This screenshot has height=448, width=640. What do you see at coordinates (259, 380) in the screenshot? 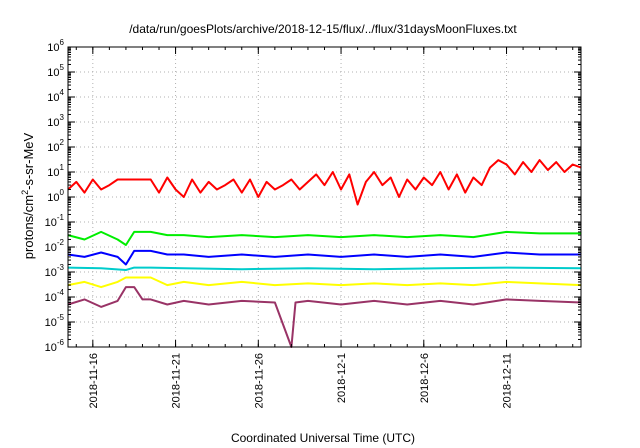
I see `x-tick-label: 2018-11-26` at bounding box center [259, 380].